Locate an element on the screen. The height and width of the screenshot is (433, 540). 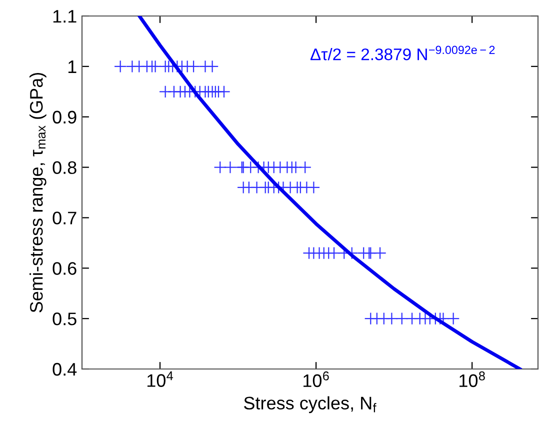
x-tick-label: 10$^{6}$ is located at coordinates (316, 379).